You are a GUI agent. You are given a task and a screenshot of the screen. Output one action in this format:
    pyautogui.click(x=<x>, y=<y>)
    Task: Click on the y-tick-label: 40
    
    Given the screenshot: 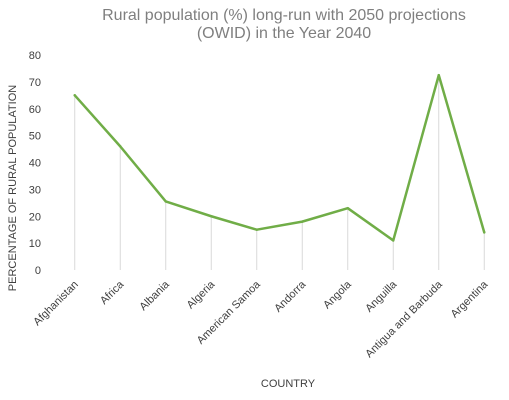 What is the action you would take?
    pyautogui.click(x=35, y=164)
    